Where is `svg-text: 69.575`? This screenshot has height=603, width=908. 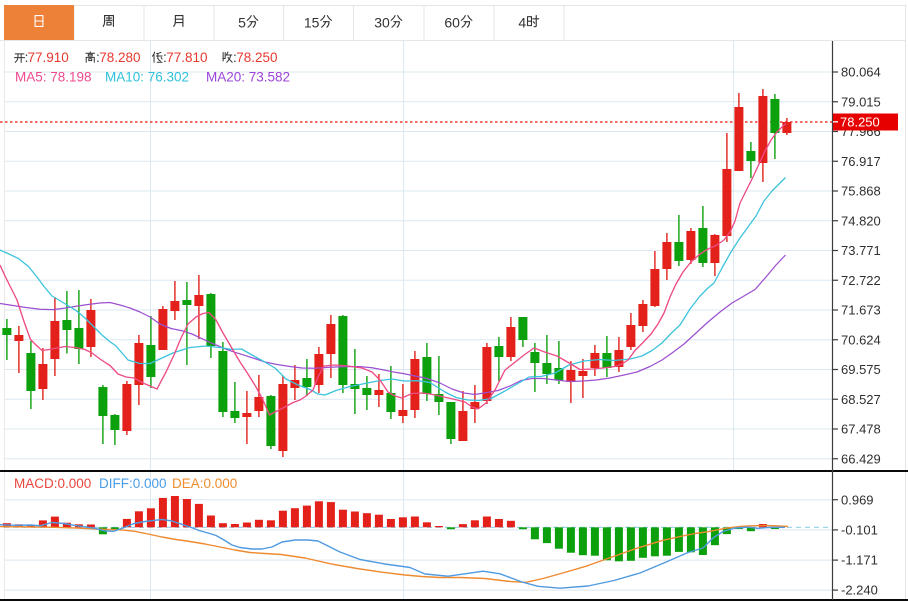 svg-text: 69.575 is located at coordinates (861, 369).